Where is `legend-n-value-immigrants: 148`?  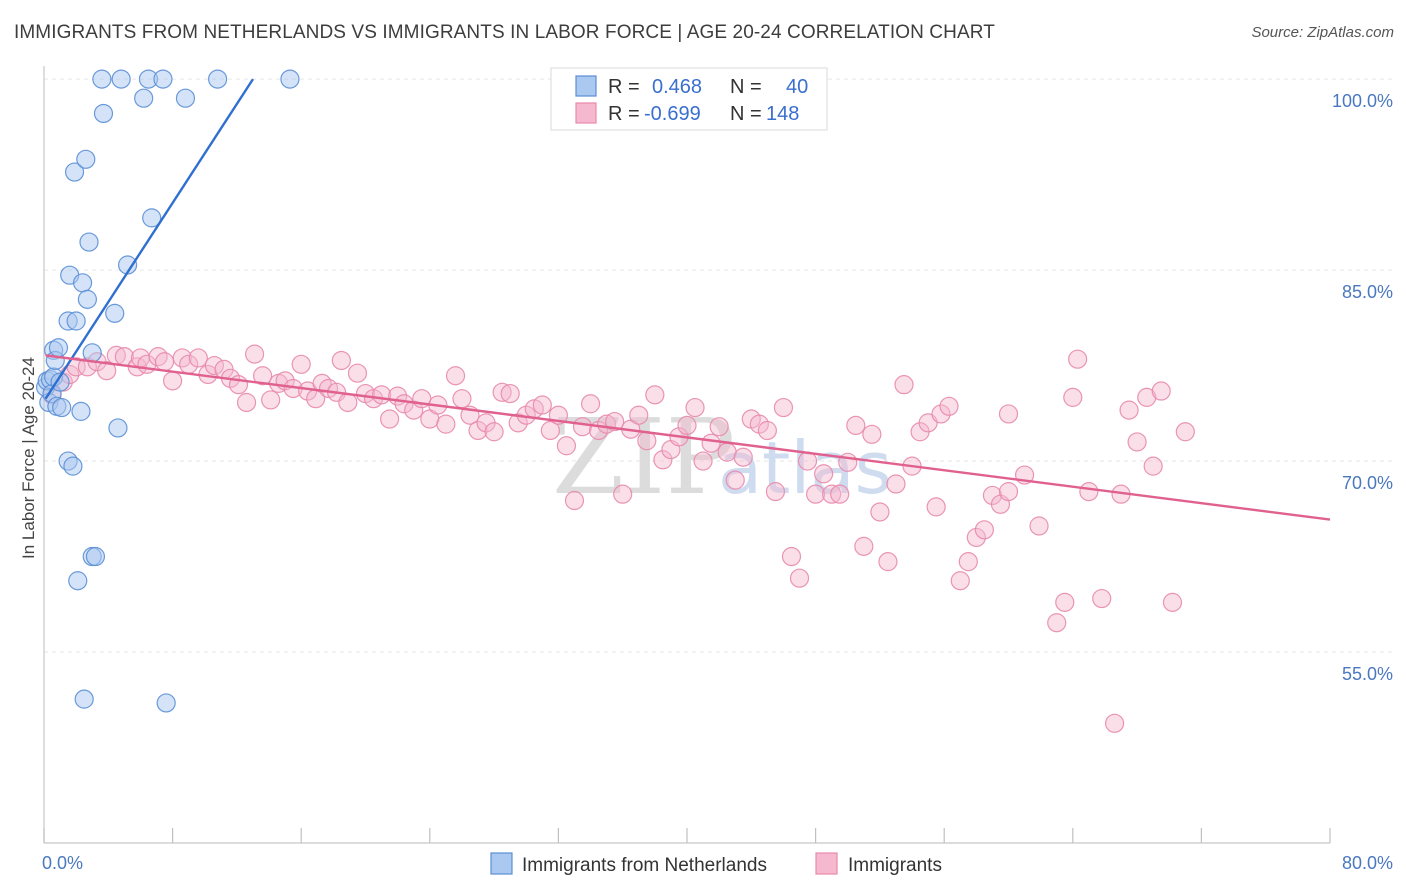 legend-n-value-immigrants: 148 is located at coordinates (782, 114).